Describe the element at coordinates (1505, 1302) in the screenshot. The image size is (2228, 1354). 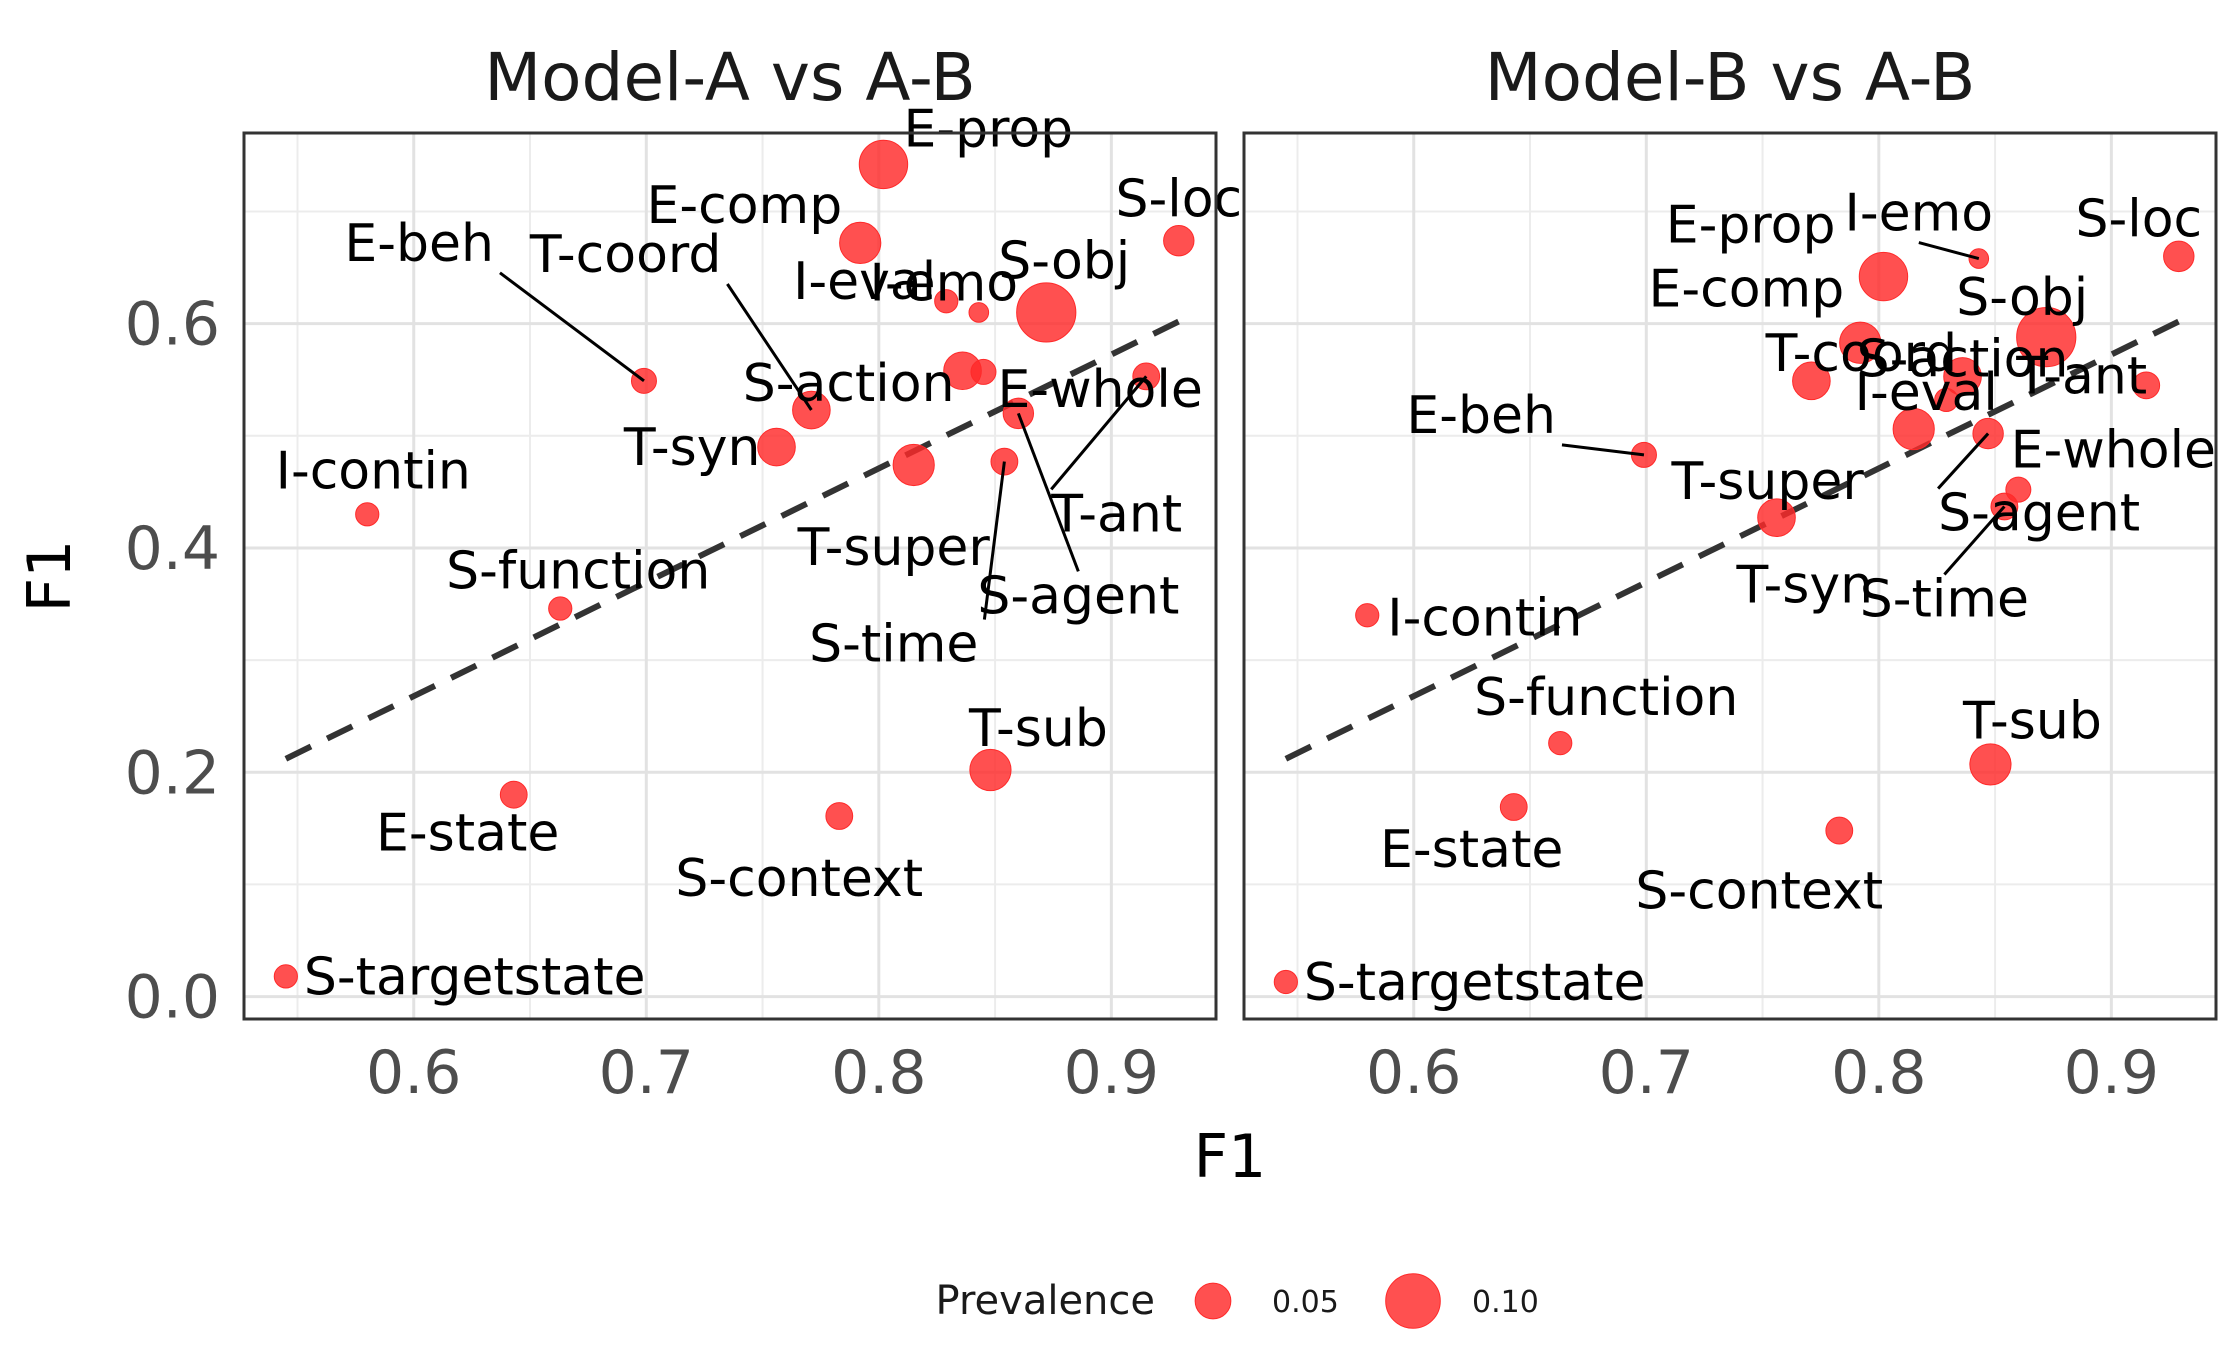
I see `legend-label: 0.10` at that location.